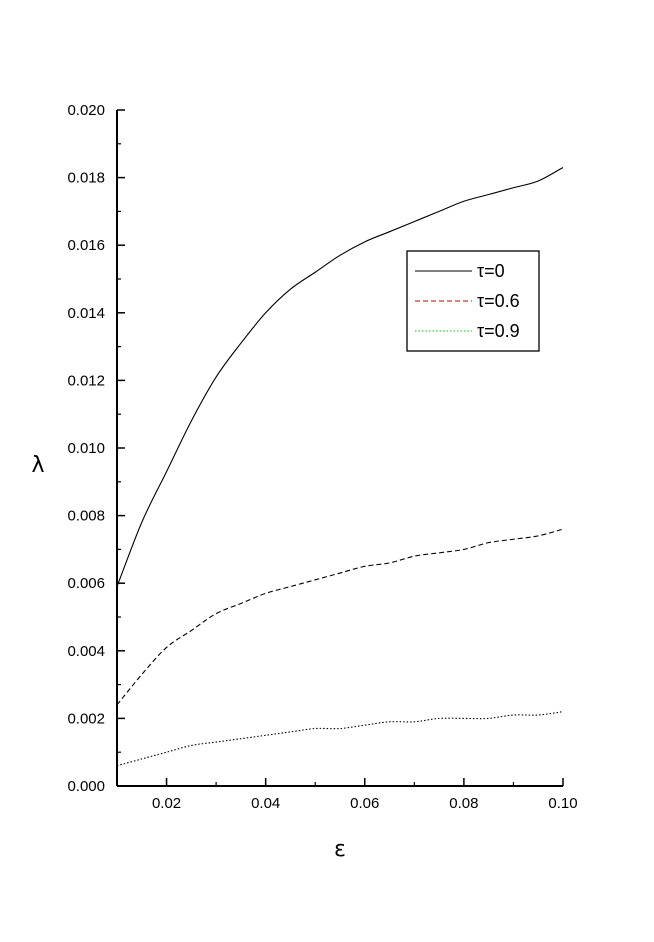  I want to click on x-tick-label: 0.06, so click(364, 803).